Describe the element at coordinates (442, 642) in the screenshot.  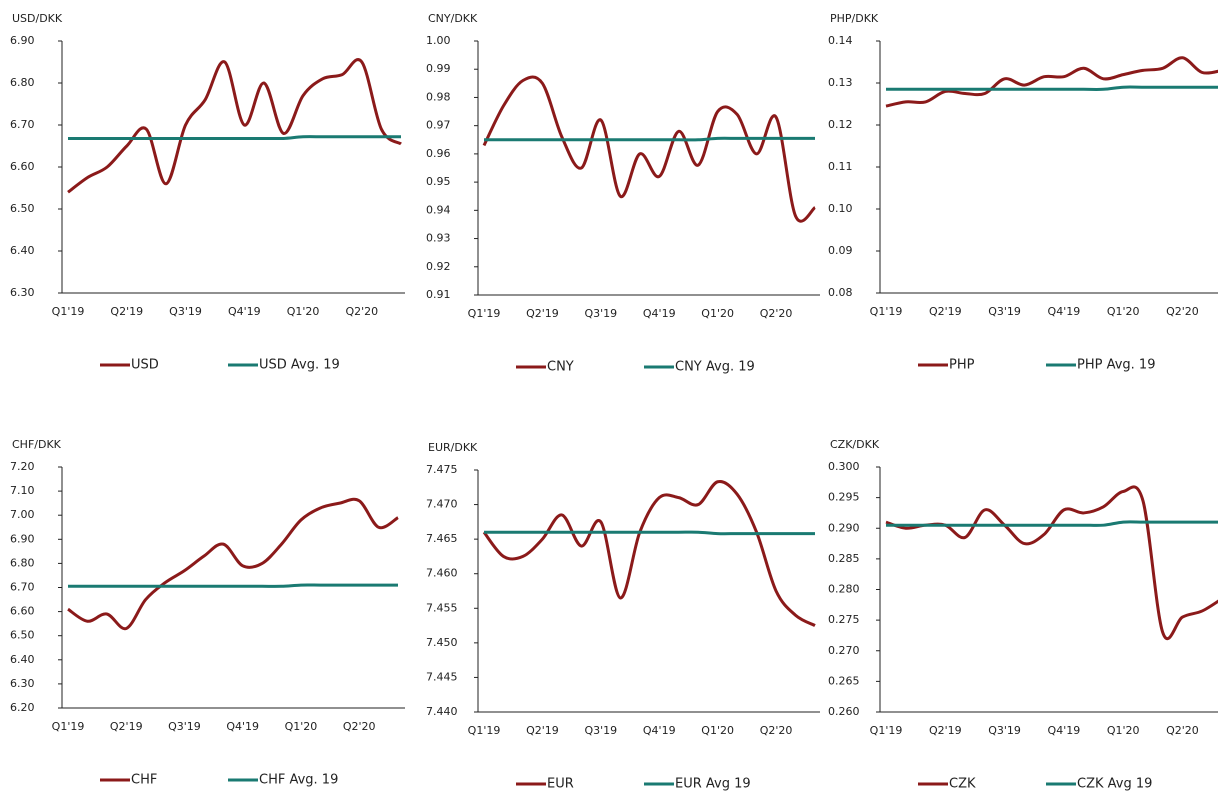
I see `y-tick-label: 7.450` at that location.